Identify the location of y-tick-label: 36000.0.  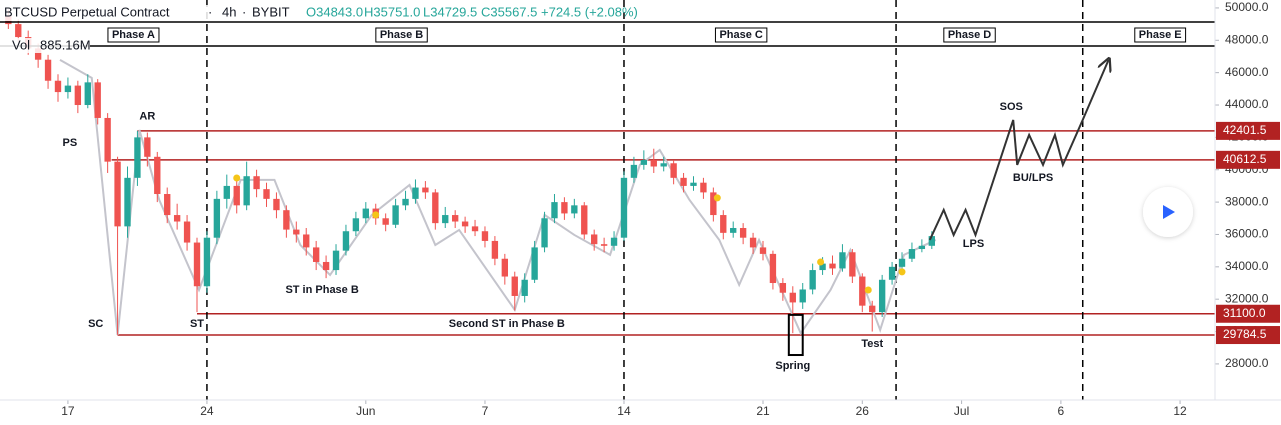
(1247, 234).